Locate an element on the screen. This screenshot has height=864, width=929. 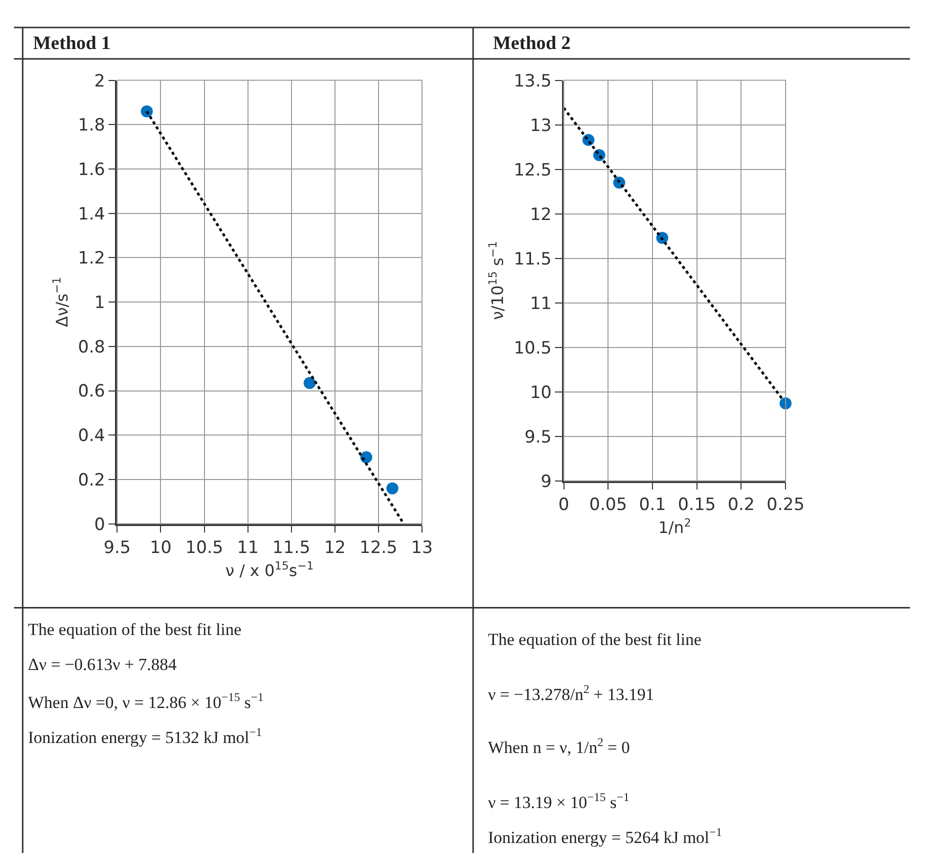
y-tick-label: 13.5 is located at coordinates (533, 81).